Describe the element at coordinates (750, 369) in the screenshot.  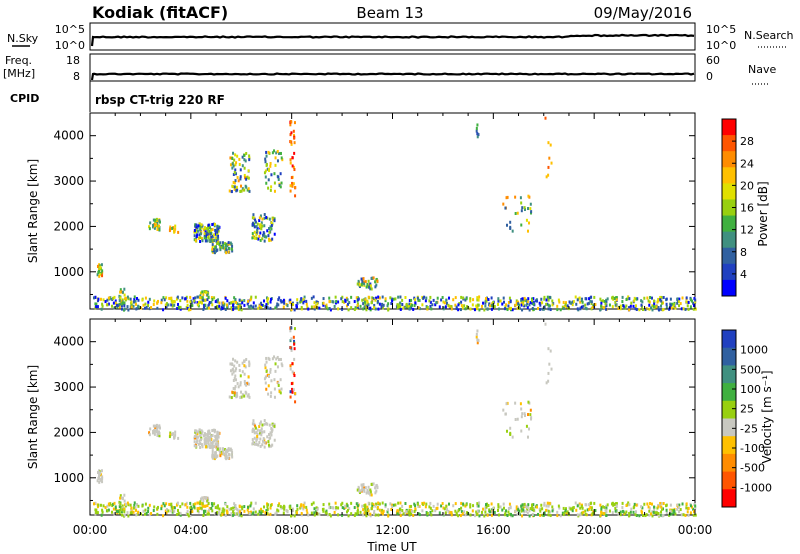
I see `colorbar-tick-label: 500` at that location.